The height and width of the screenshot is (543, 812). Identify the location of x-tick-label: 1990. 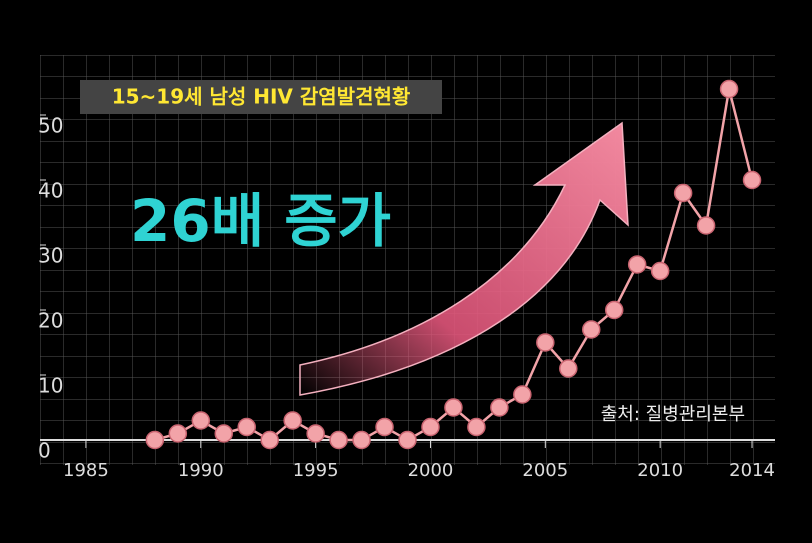
(201, 470).